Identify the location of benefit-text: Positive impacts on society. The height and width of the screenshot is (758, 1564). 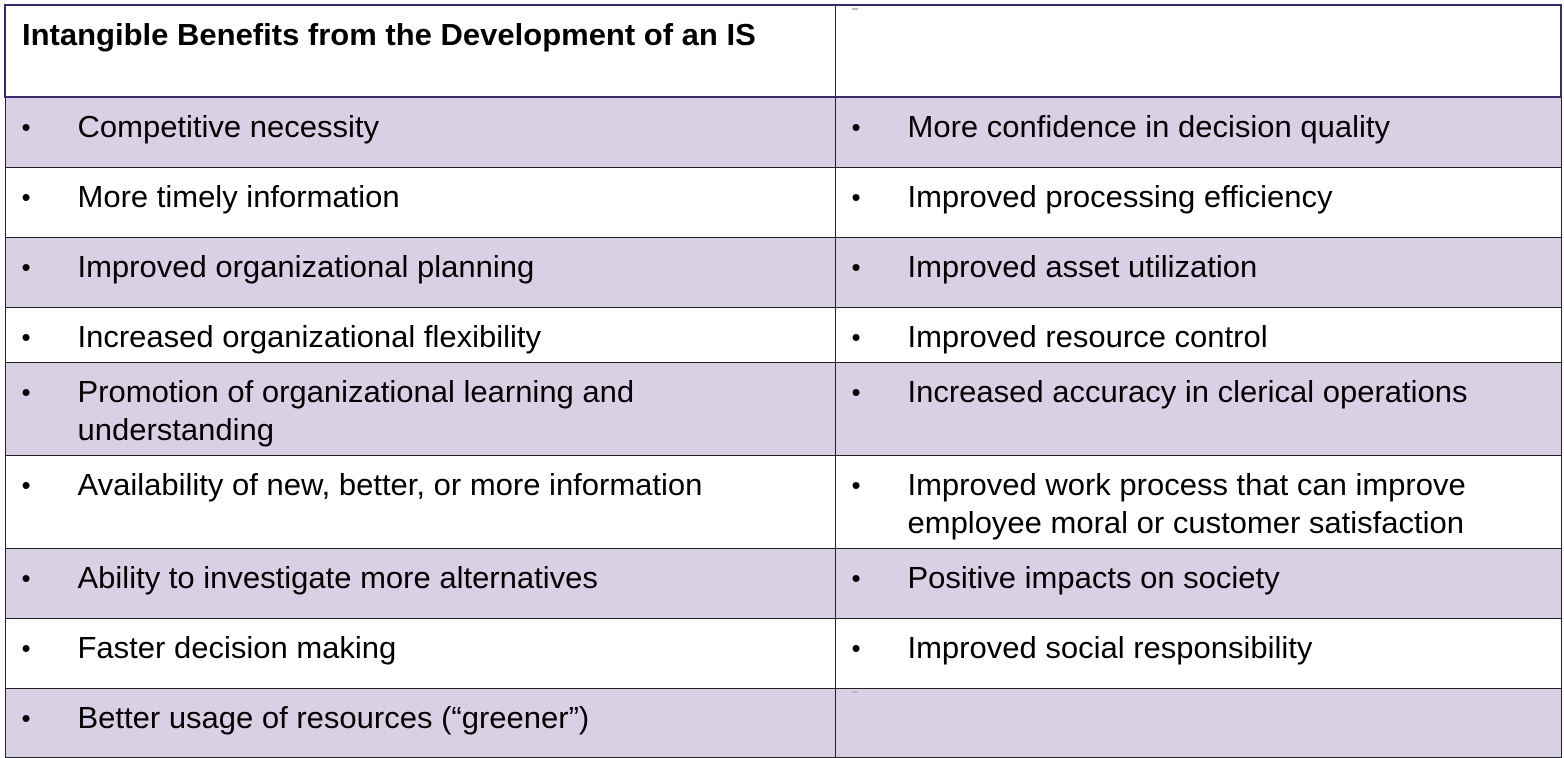
(1093, 577).